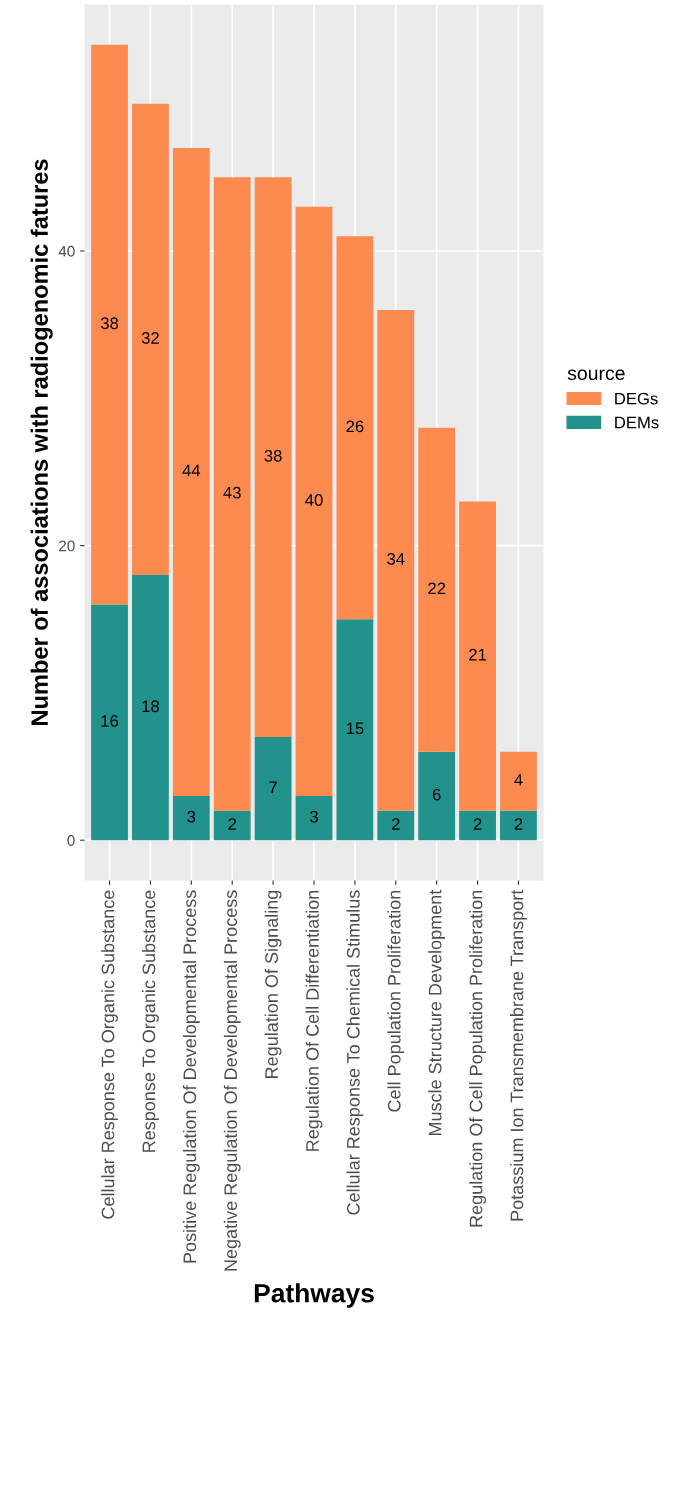  What do you see at coordinates (314, 1020) in the screenshot?
I see `x-tick-label: Regulation Of Cell Differentiation` at bounding box center [314, 1020].